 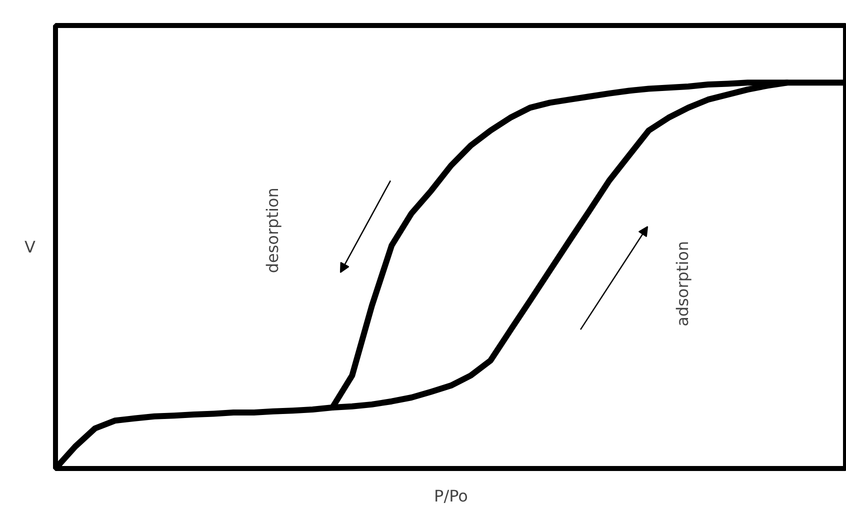 I want to click on x-axis-title: P/Po, so click(x=451, y=496).